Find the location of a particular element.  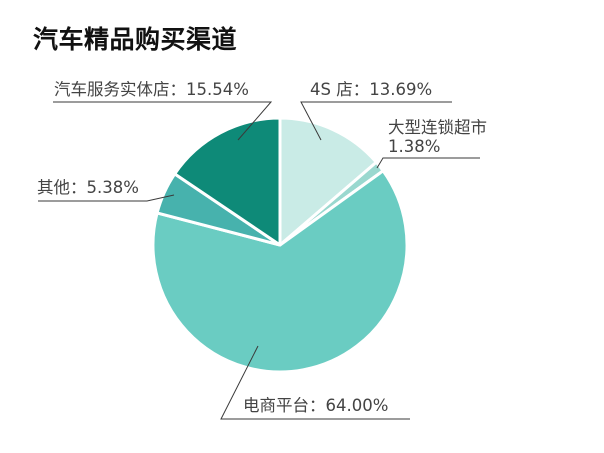

label-4s-store: 4S 店：13.69% is located at coordinates (371, 89).